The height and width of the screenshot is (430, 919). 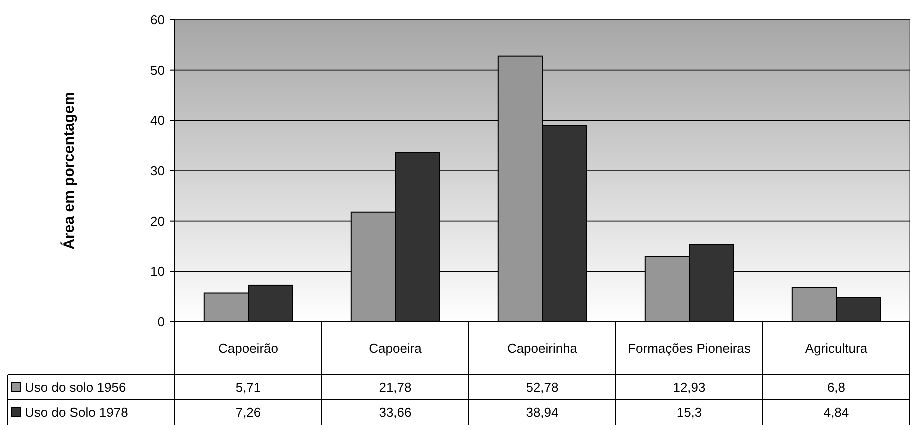 What do you see at coordinates (249, 412) in the screenshot?
I see `data-label: 7,26` at bounding box center [249, 412].